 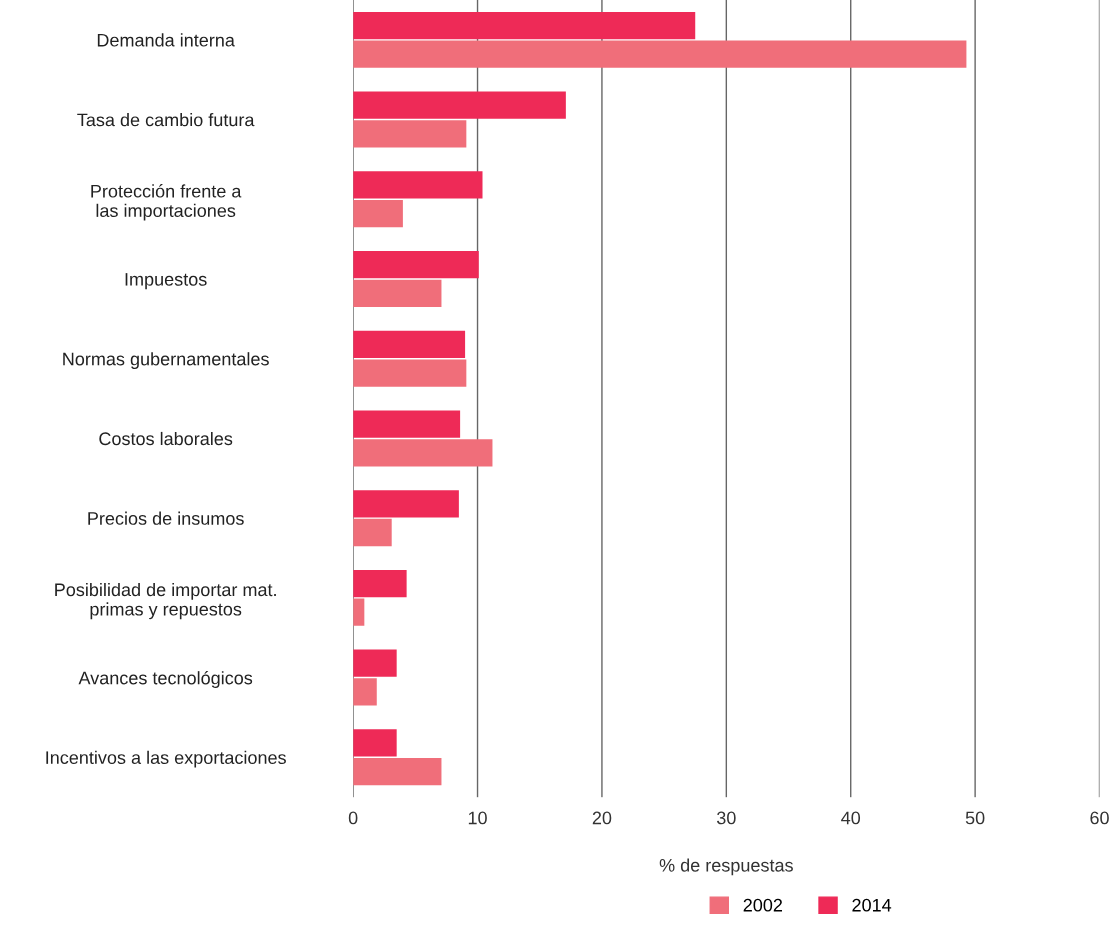 I want to click on y-tick-label: Costos laborales, so click(x=166, y=438).